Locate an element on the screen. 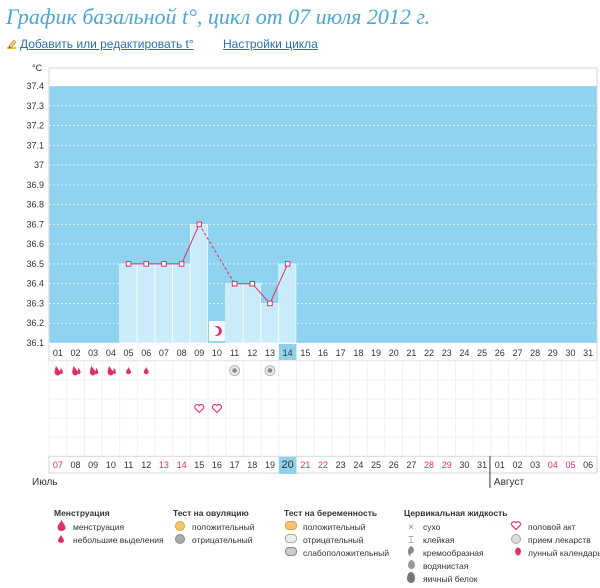 The height and width of the screenshot is (588, 600). cycle-day-label: 31 is located at coordinates (588, 353).